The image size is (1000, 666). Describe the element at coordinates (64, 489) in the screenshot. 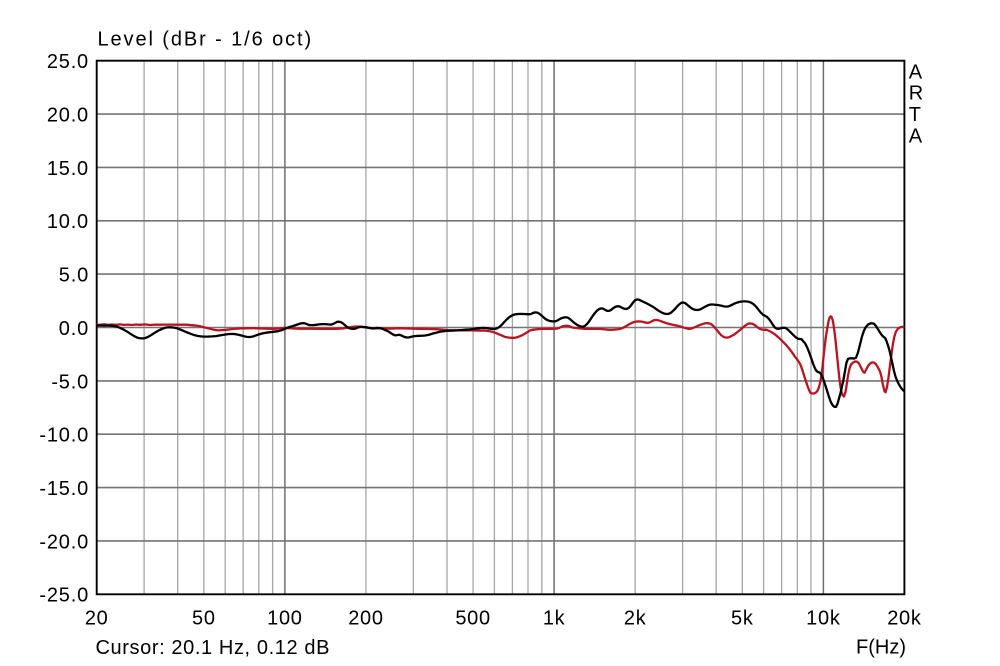

I see `svg-text: -15.0` at that location.